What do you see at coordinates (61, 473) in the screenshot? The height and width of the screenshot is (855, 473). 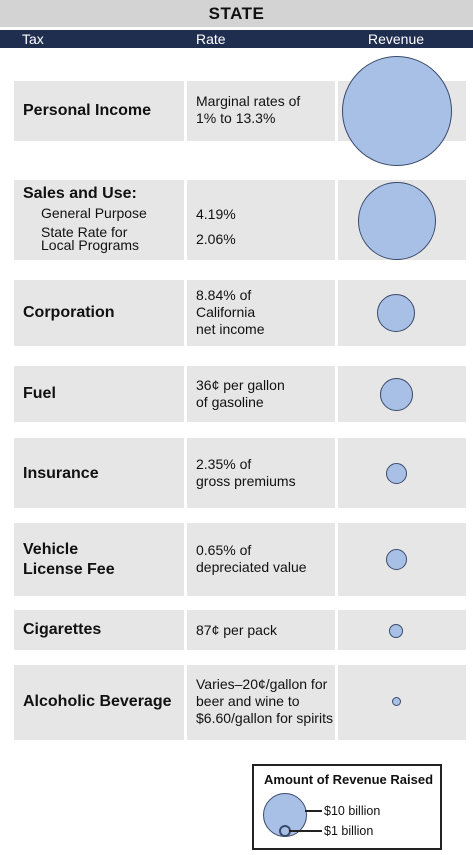 I see `tax-name: Insurance` at bounding box center [61, 473].